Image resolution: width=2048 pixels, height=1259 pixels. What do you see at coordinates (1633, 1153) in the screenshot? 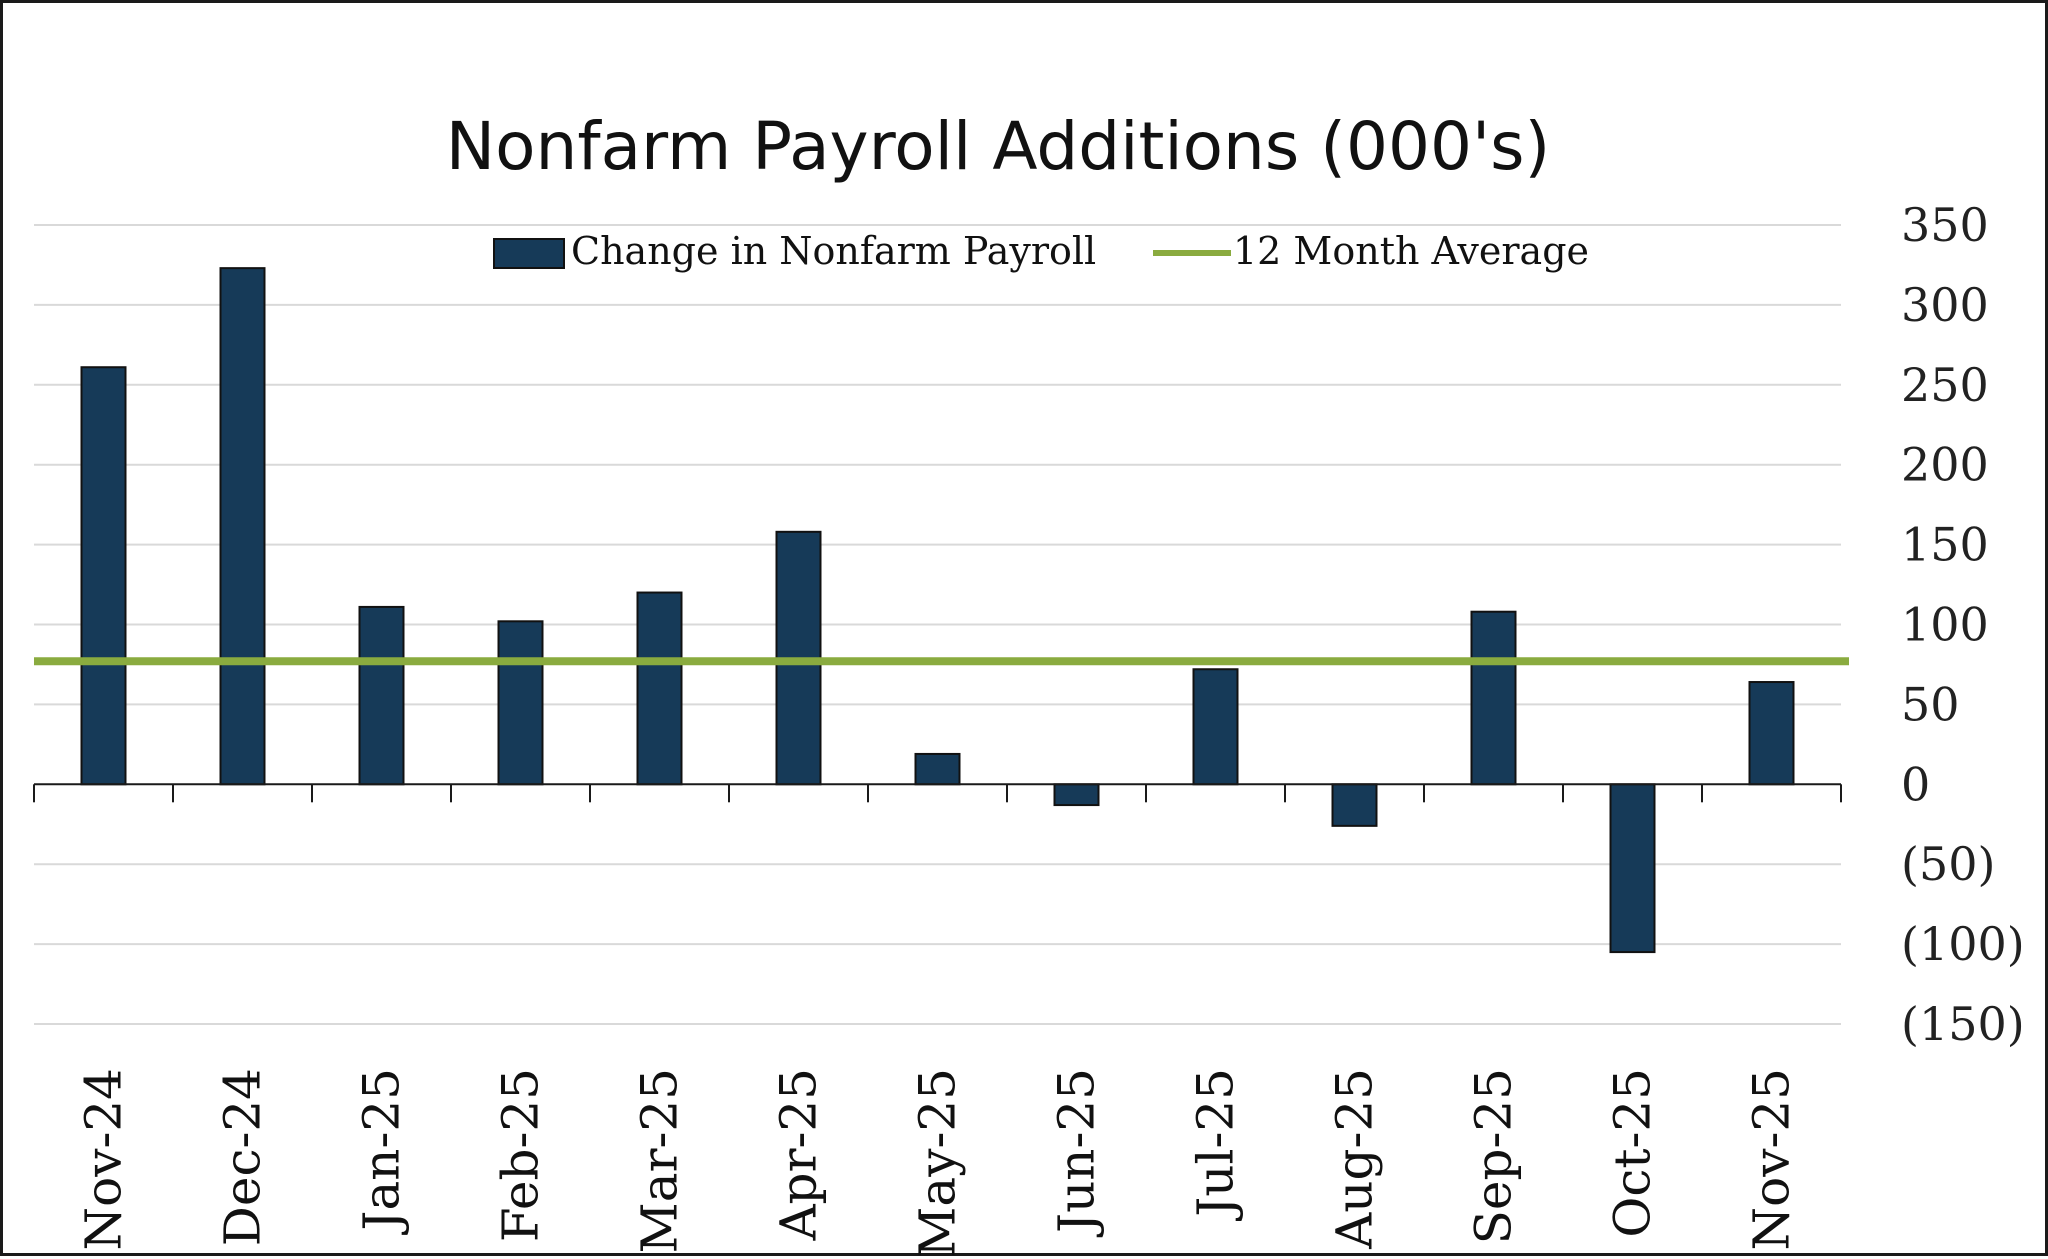
I see `x-category-label: Oct-25` at bounding box center [1633, 1153].